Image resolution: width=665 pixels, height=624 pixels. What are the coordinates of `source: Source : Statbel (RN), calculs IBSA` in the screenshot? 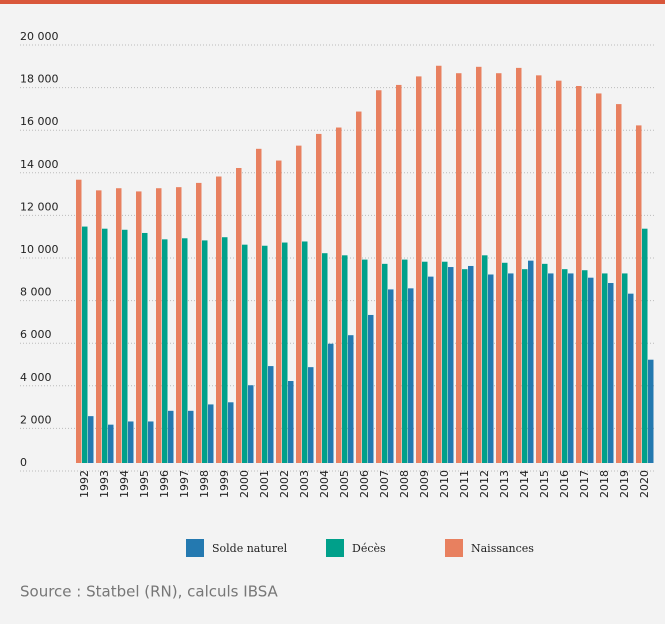 It's located at (149, 592).